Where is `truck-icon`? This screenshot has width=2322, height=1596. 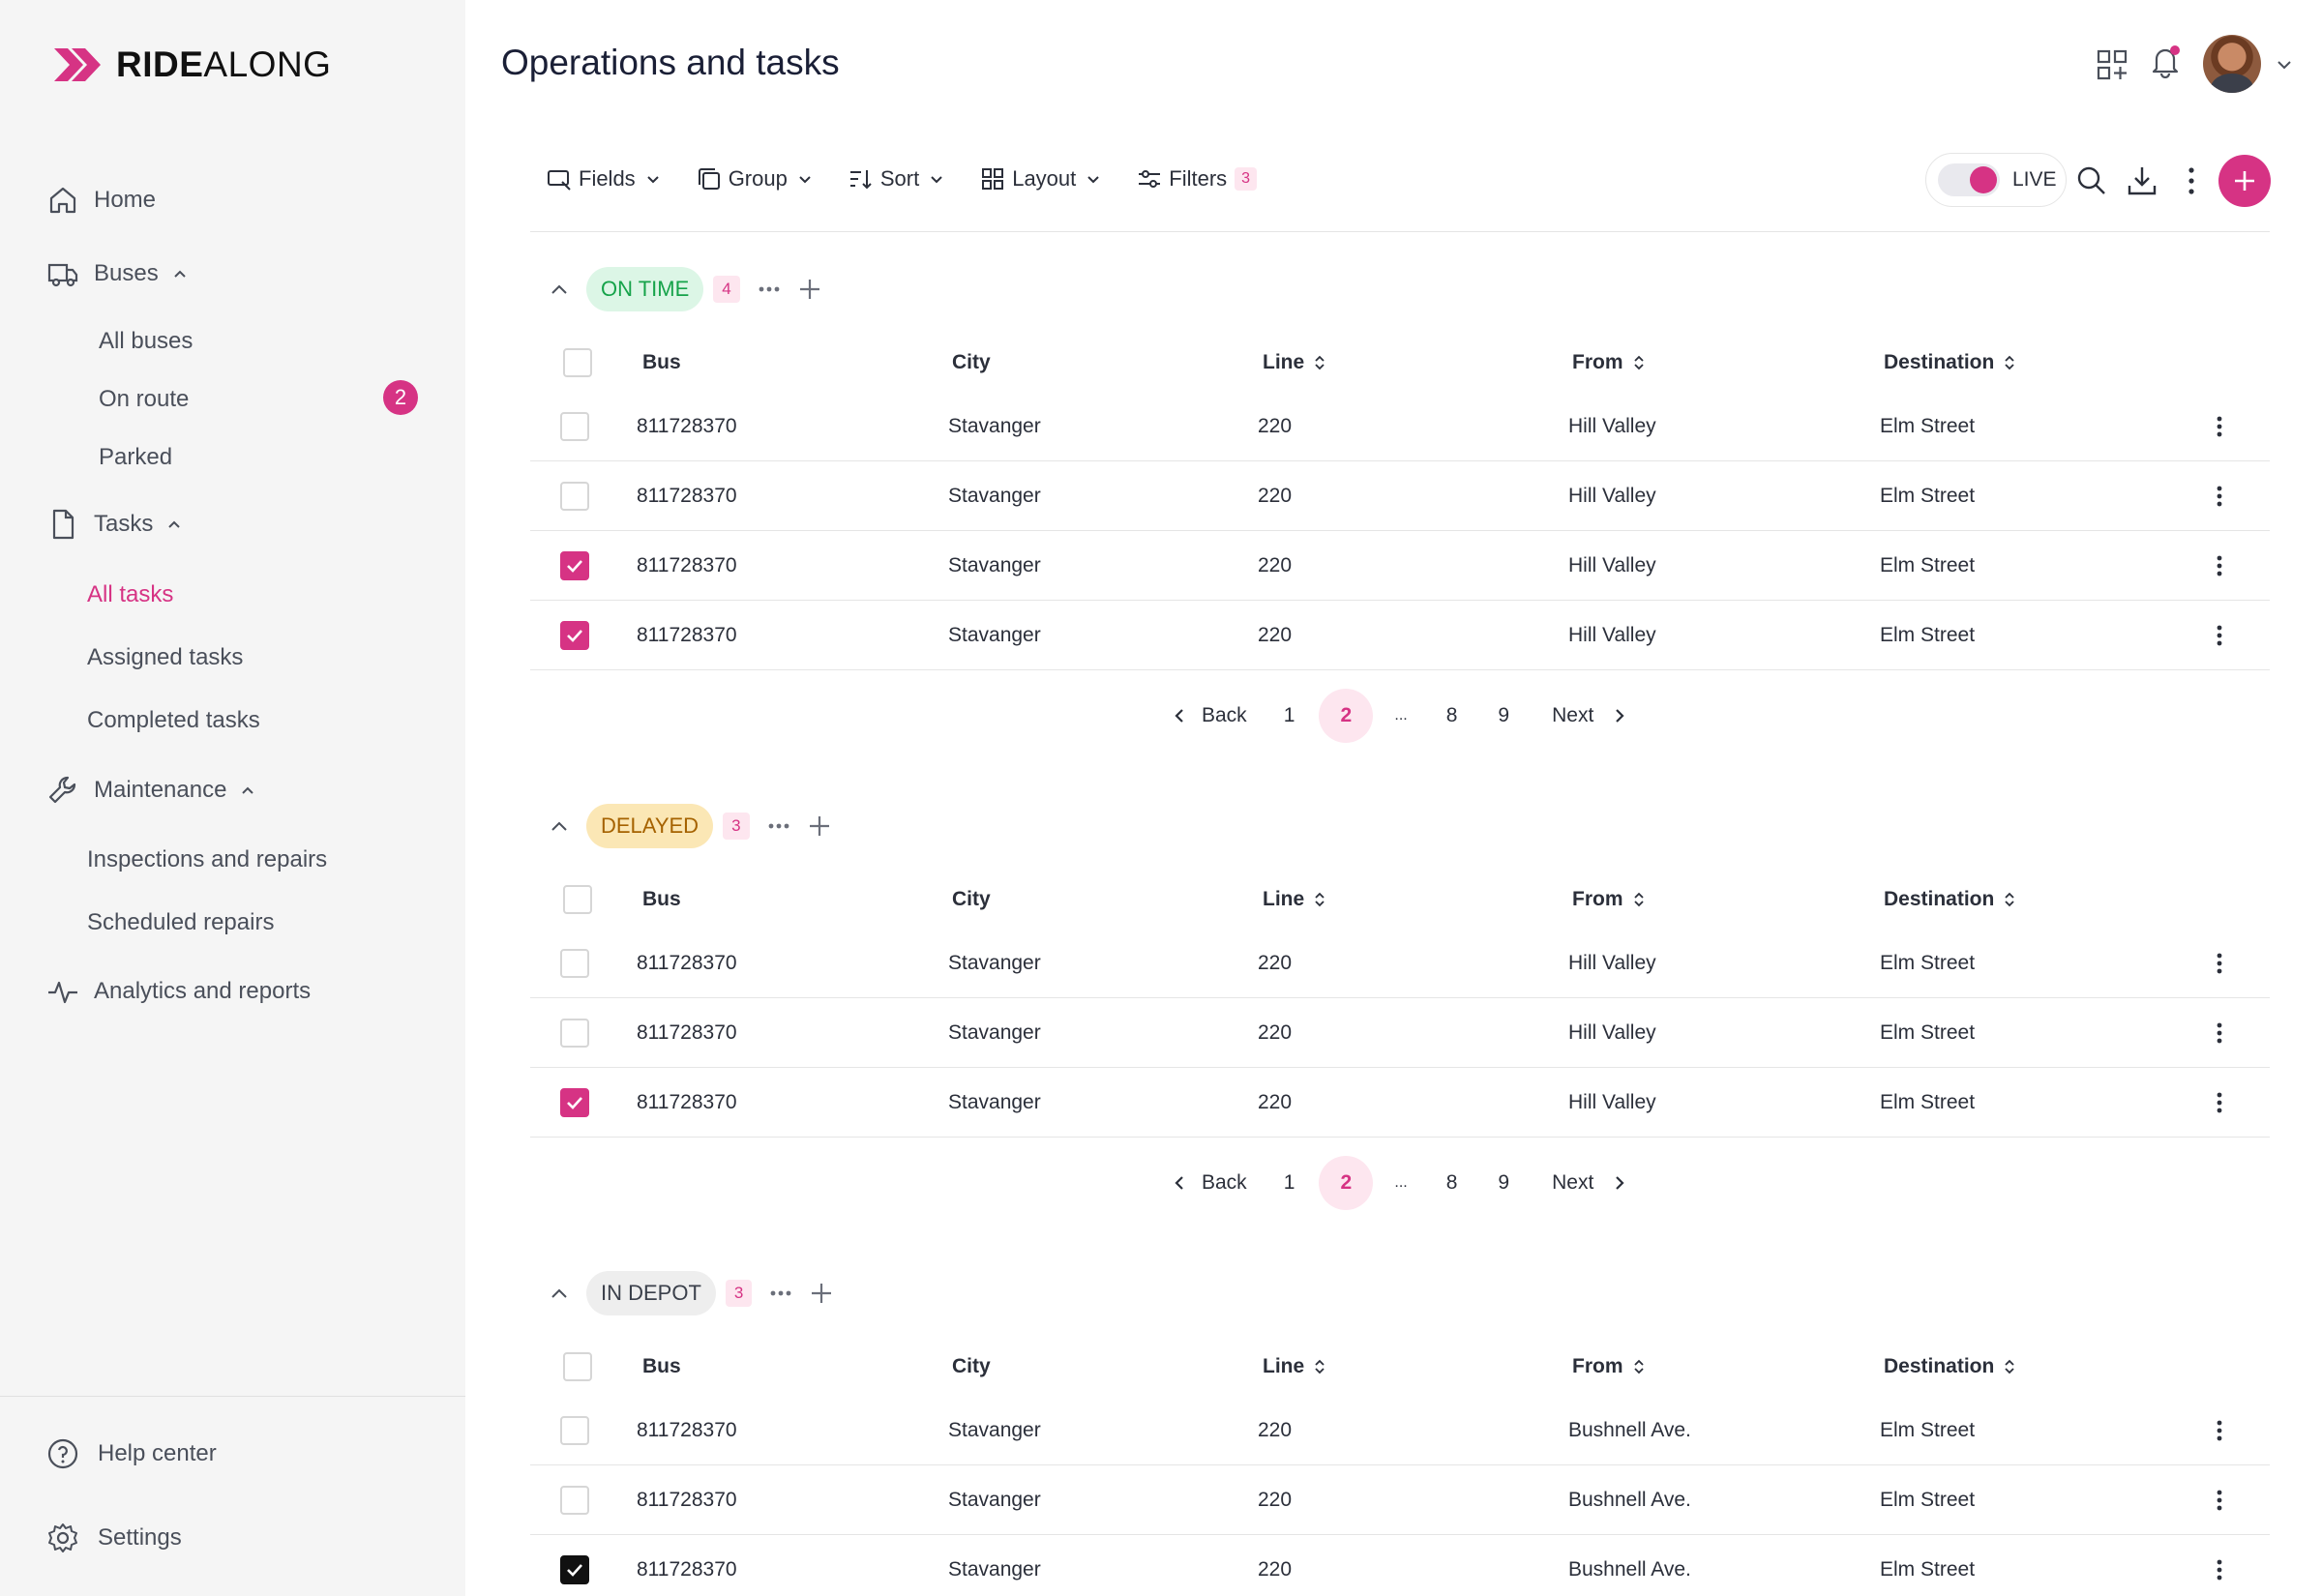 truck-icon is located at coordinates (62, 275).